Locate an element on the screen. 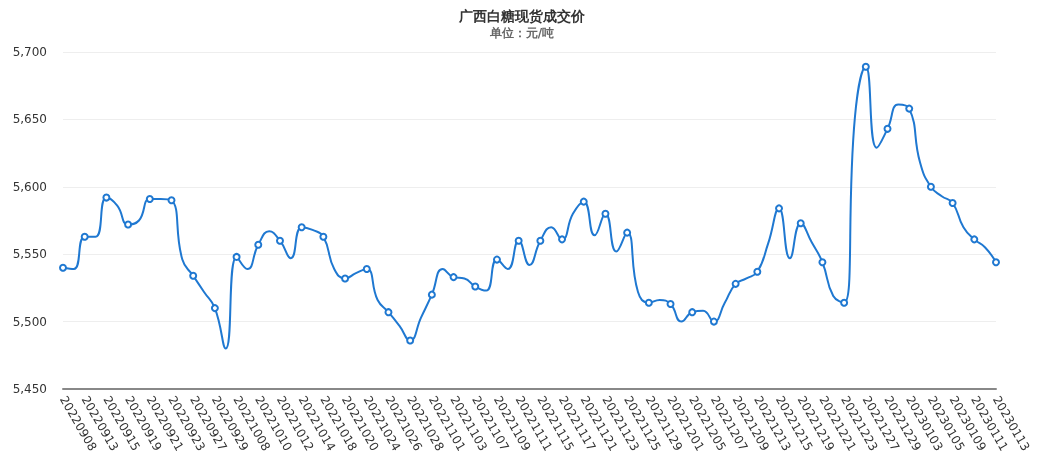 The height and width of the screenshot is (467, 1044). y-tick-label: 5,450 is located at coordinates (29, 389).